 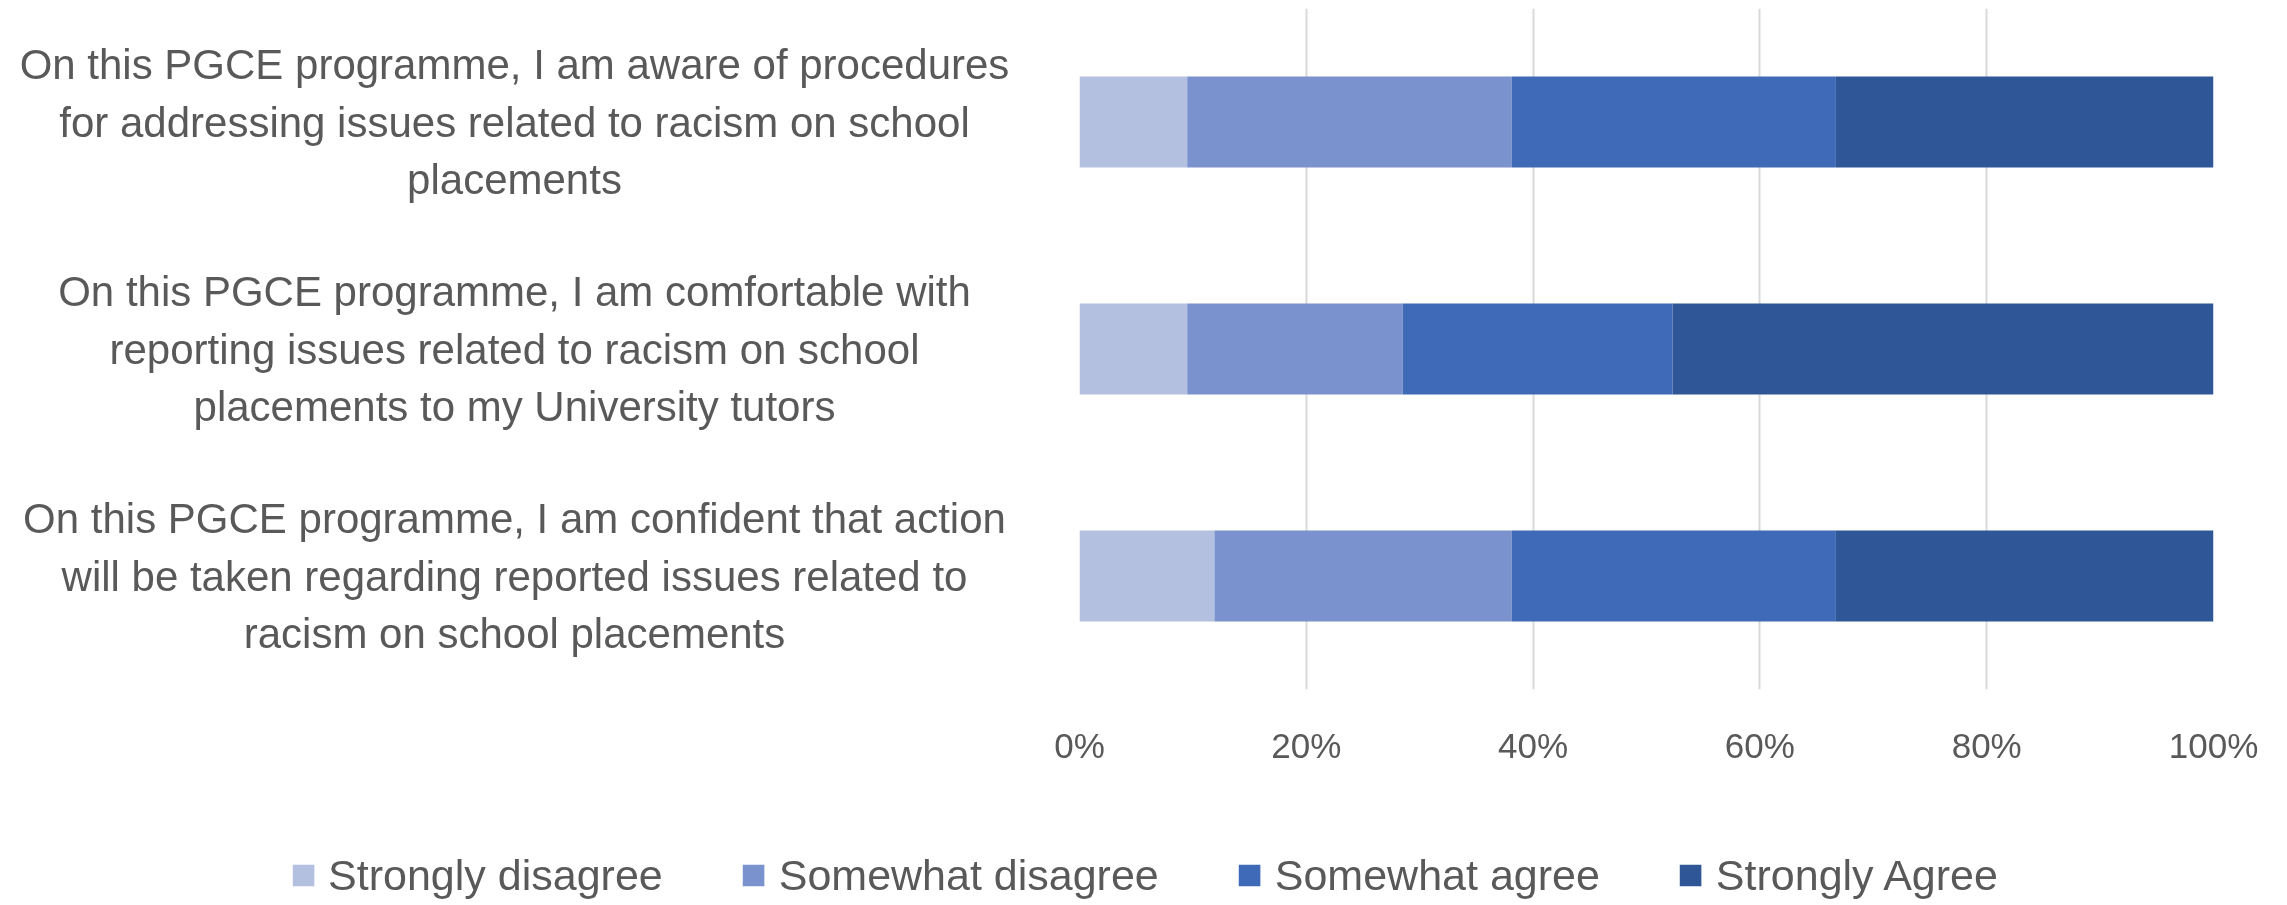 I want to click on legend-label: Somewhat disagree, so click(x=968, y=875).